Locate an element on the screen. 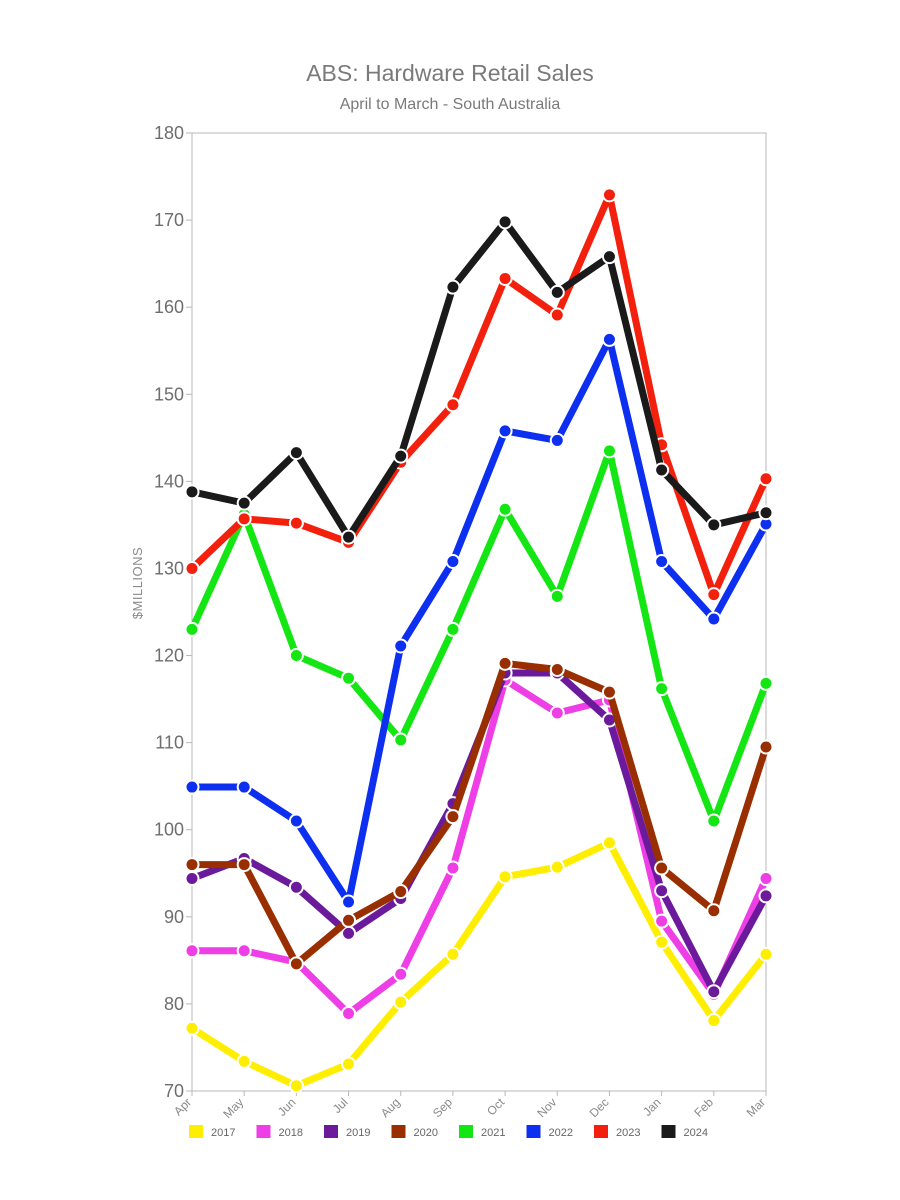  legend-item: 2019 is located at coordinates (347, 1132).